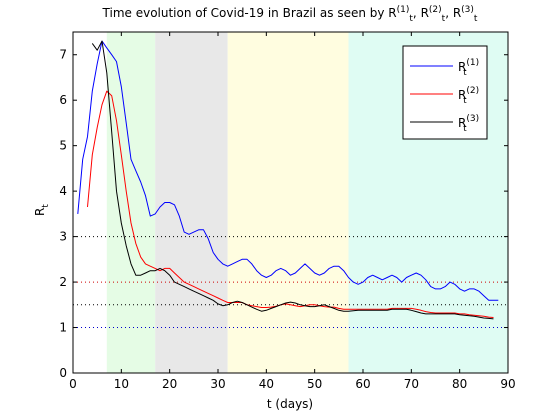 The height and width of the screenshot is (420, 560). Describe the element at coordinates (411, 19) in the screenshot. I see `title-r1-sub: t` at that location.